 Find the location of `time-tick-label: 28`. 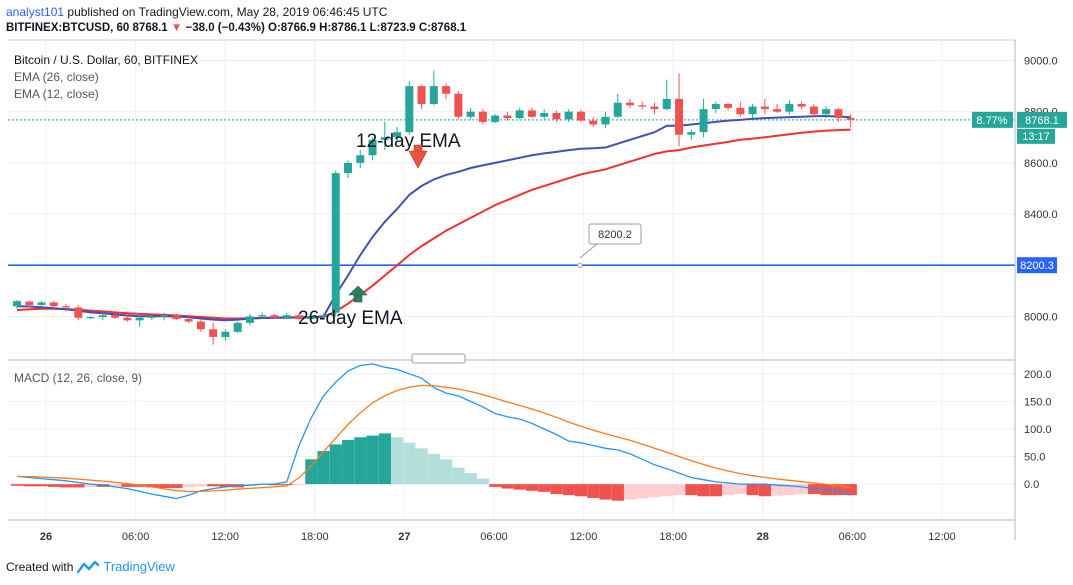

time-tick-label: 28 is located at coordinates (763, 537).